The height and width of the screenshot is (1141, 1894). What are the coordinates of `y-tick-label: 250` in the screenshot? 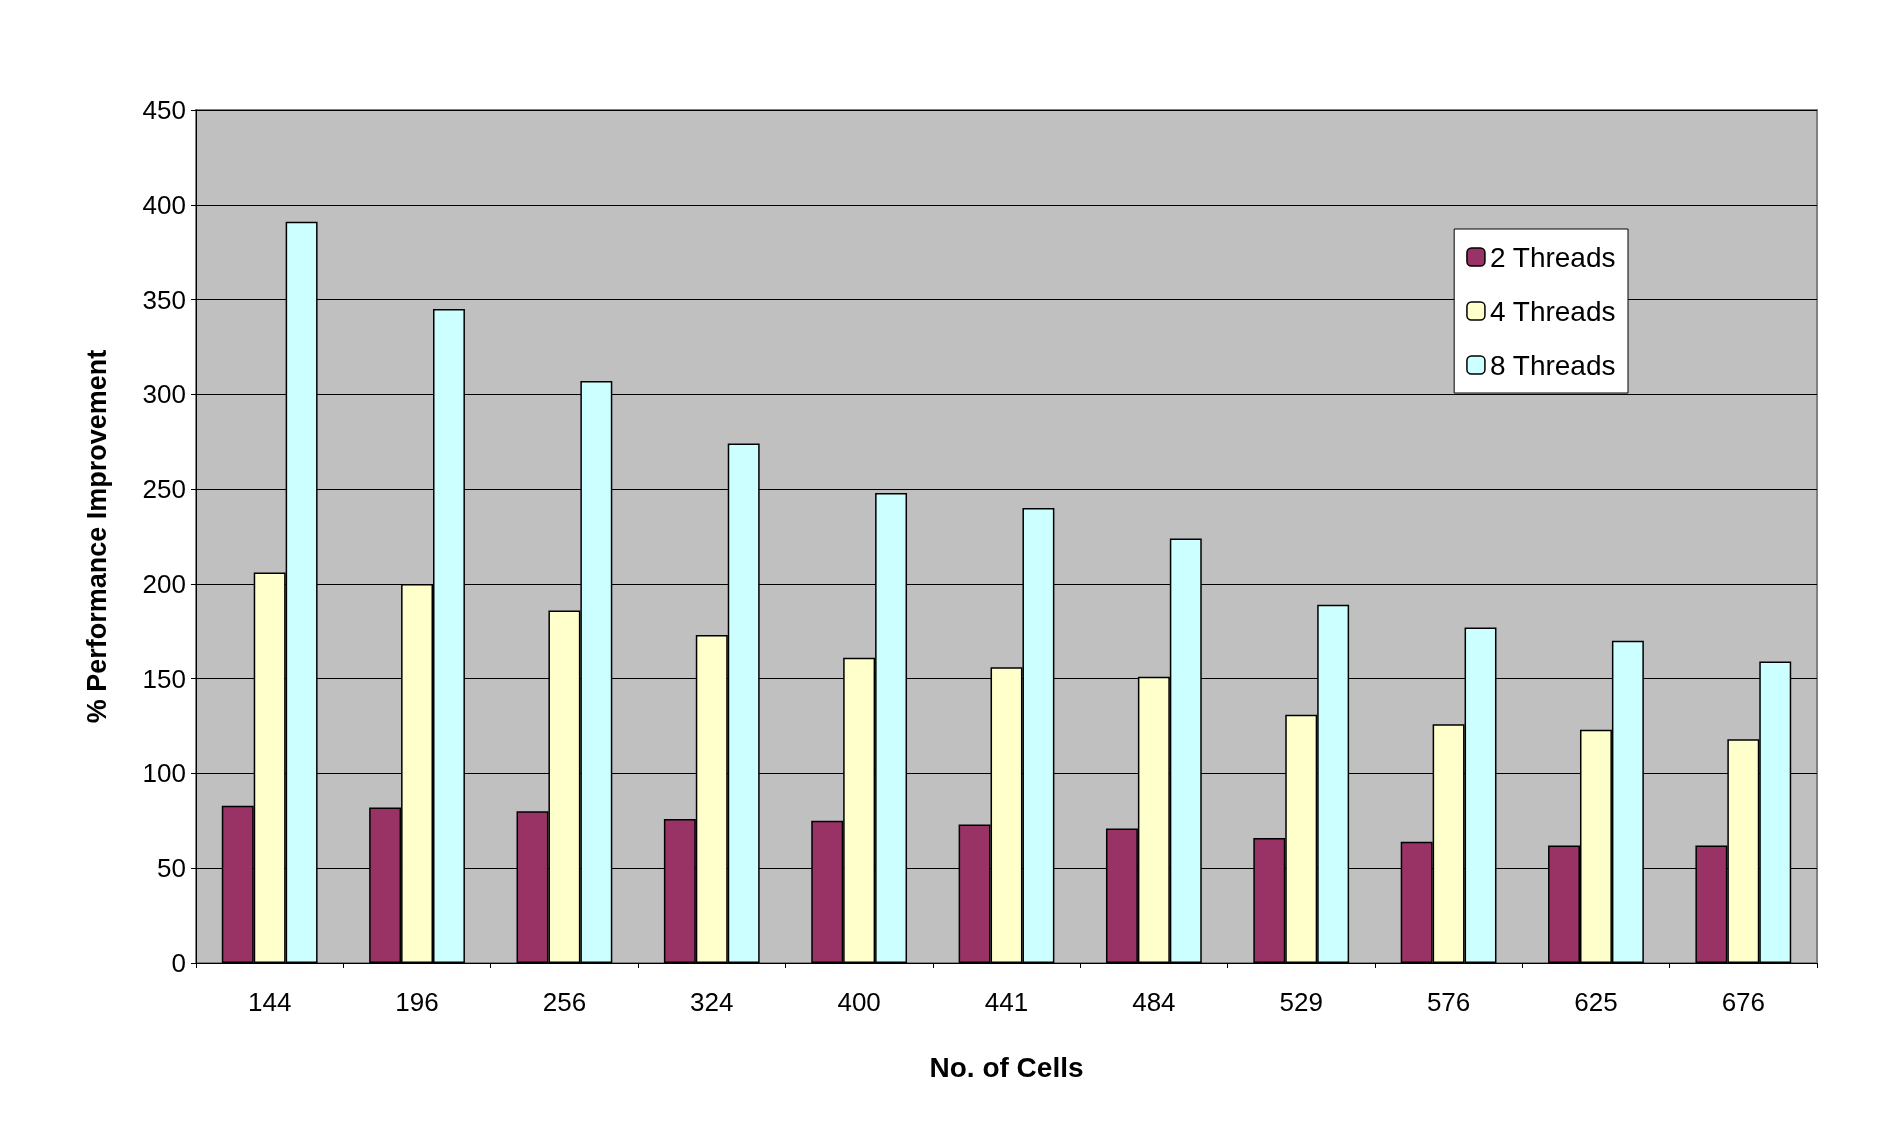 It's located at (164, 489).